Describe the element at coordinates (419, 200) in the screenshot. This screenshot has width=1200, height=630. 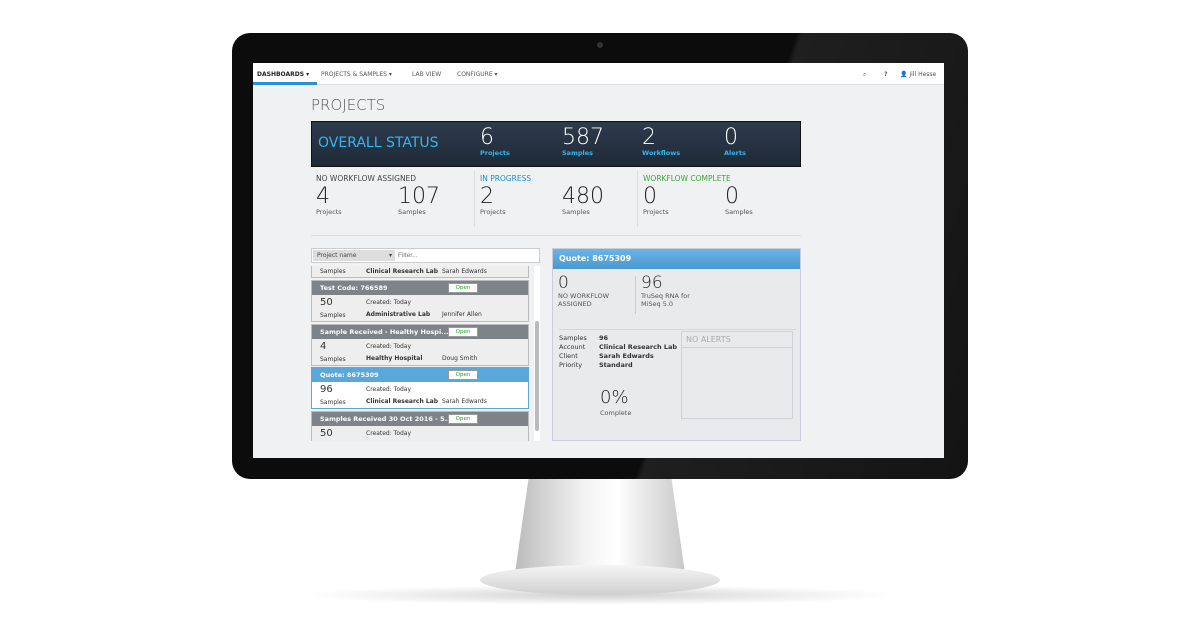
I see `group-samples: 107 Samples` at that location.